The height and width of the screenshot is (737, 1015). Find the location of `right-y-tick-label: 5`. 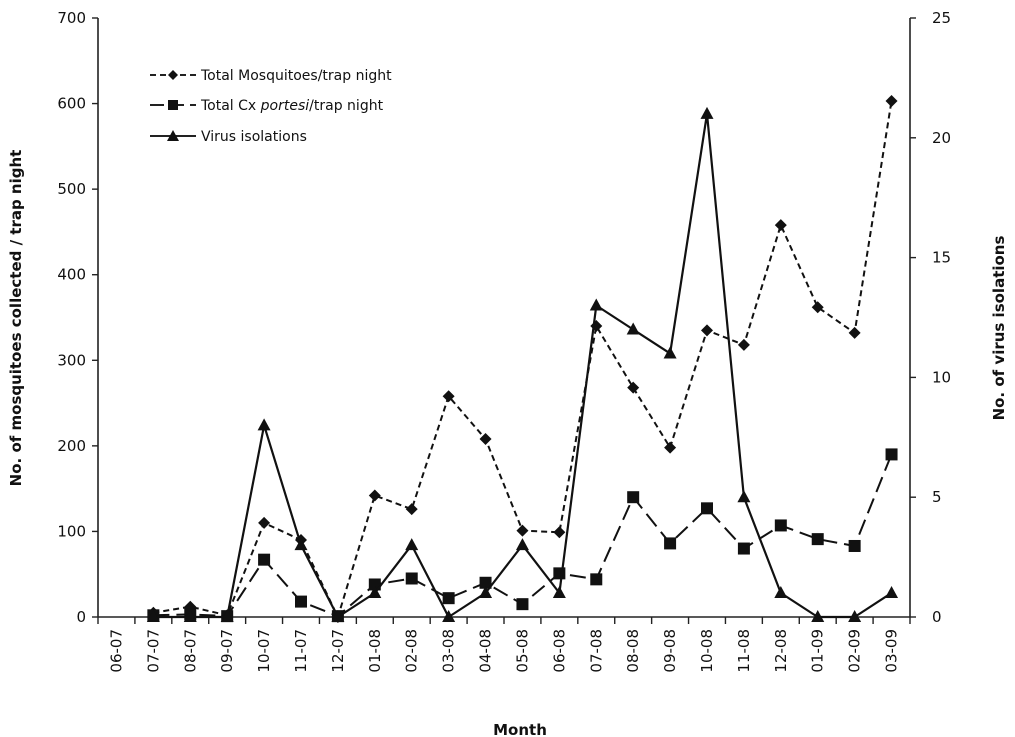

right-y-tick-label: 5 is located at coordinates (937, 497).